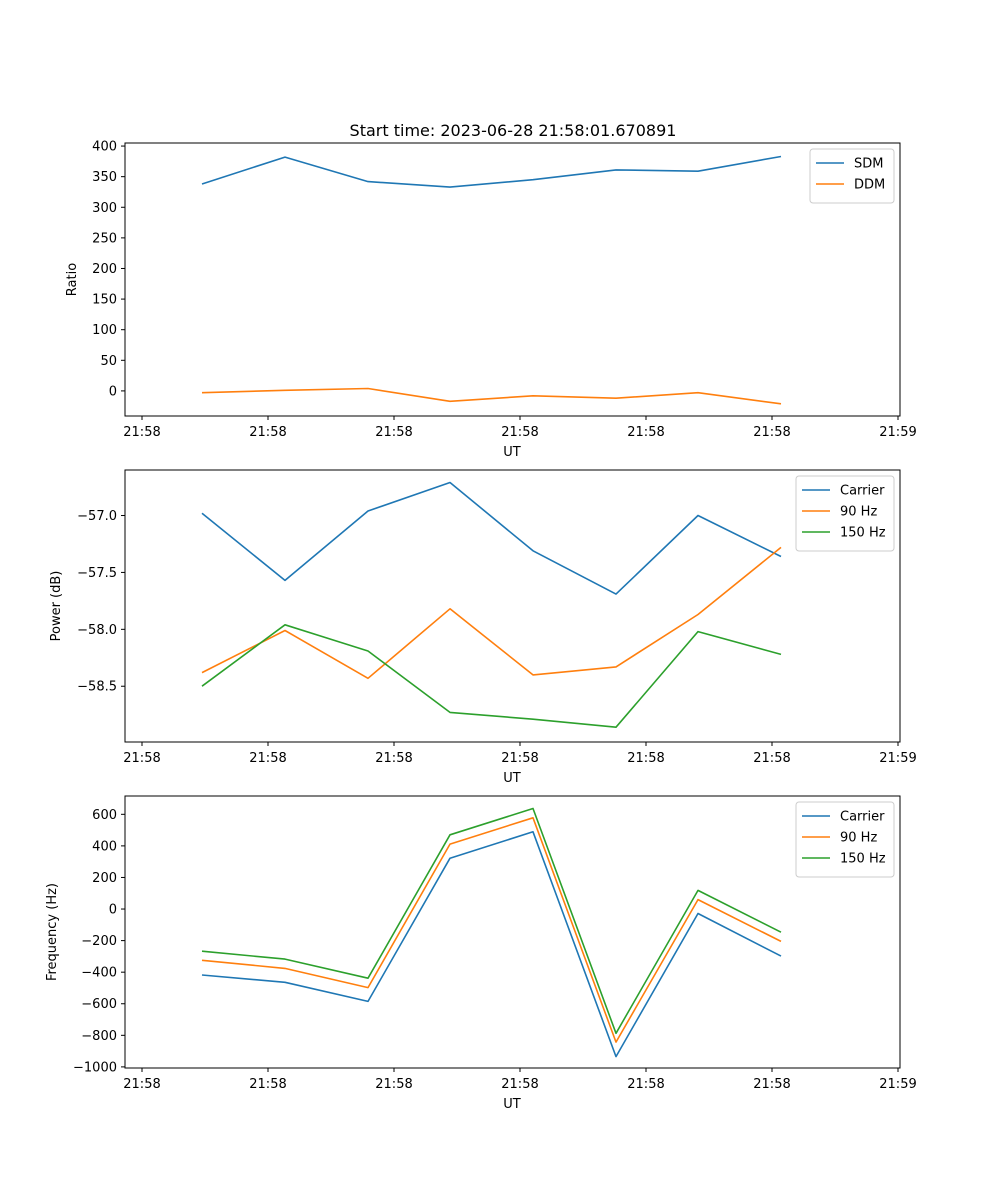 The image size is (1000, 1200). I want to click on y-tick-label: 600, so click(104, 815).